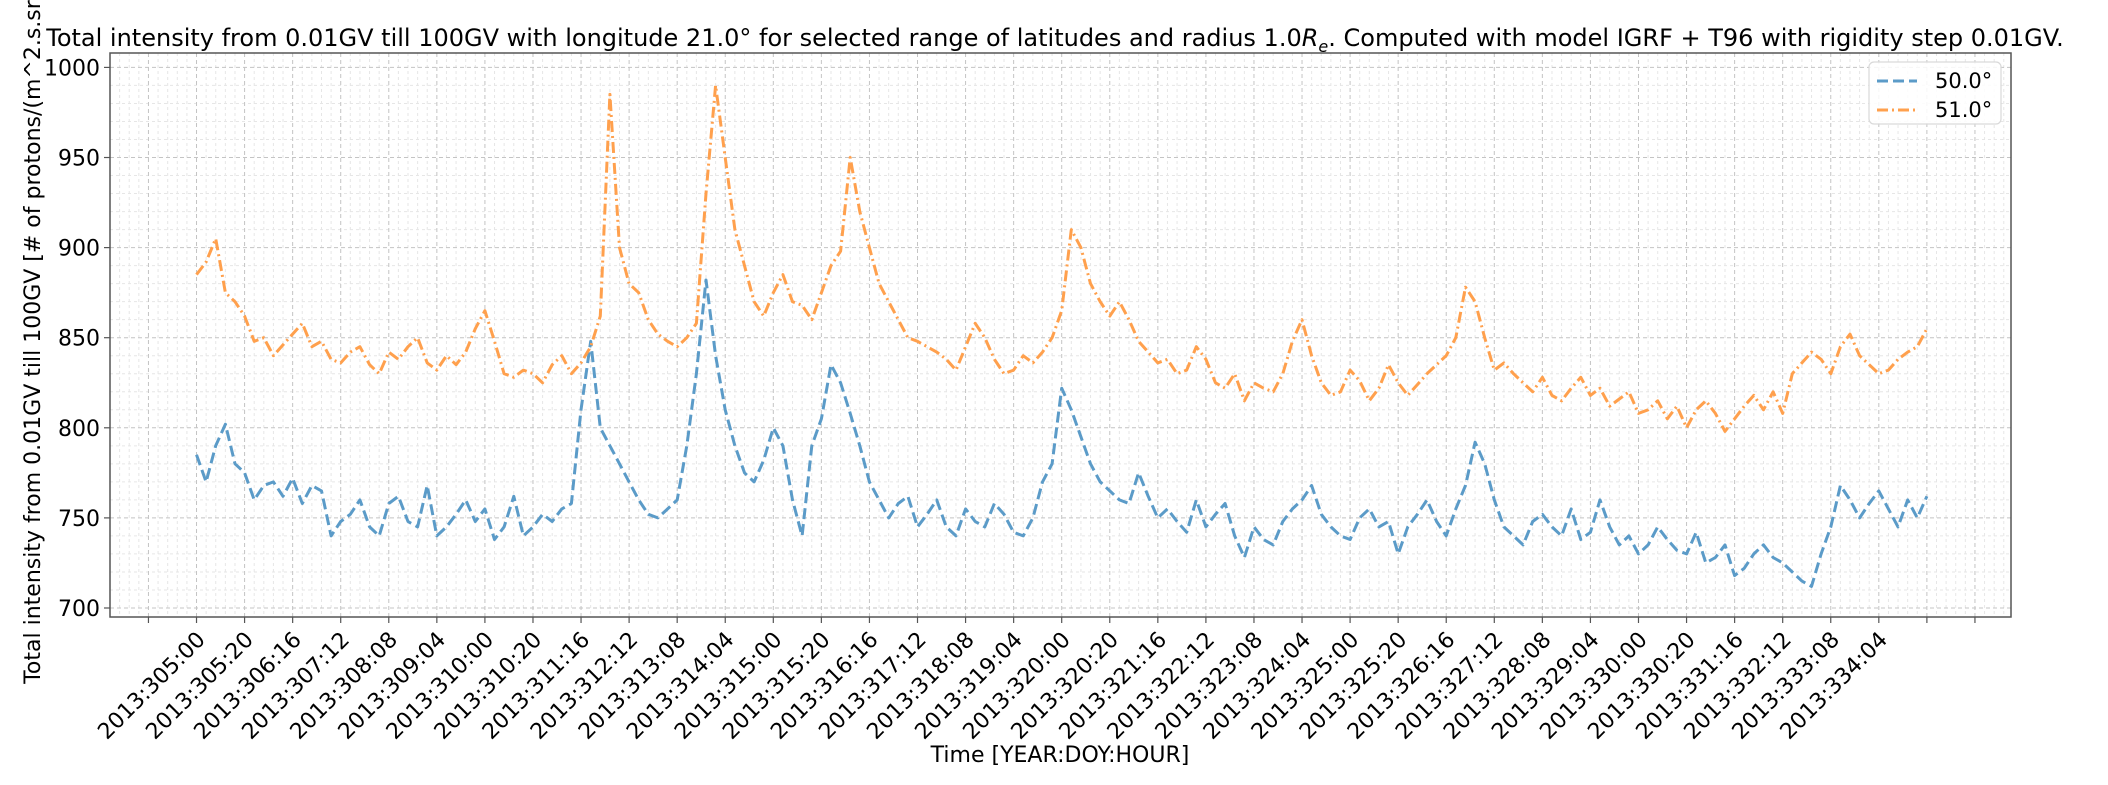 The width and height of the screenshot is (2108, 785). Describe the element at coordinates (79, 519) in the screenshot. I see `y-tick-label: 750` at that location.